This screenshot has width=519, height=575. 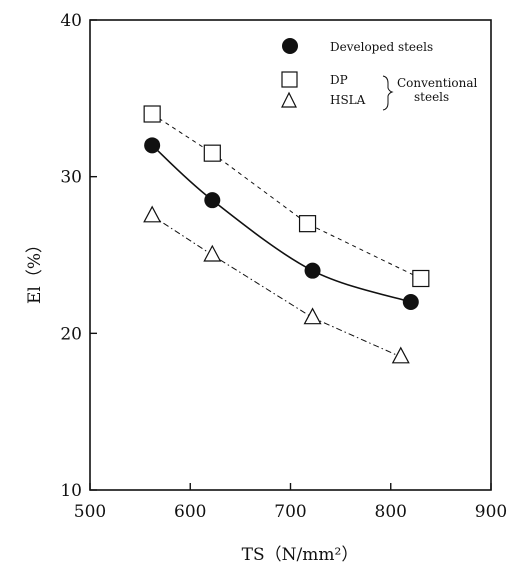 I want to click on legend-label-developed: Developed steels, so click(x=381, y=47).